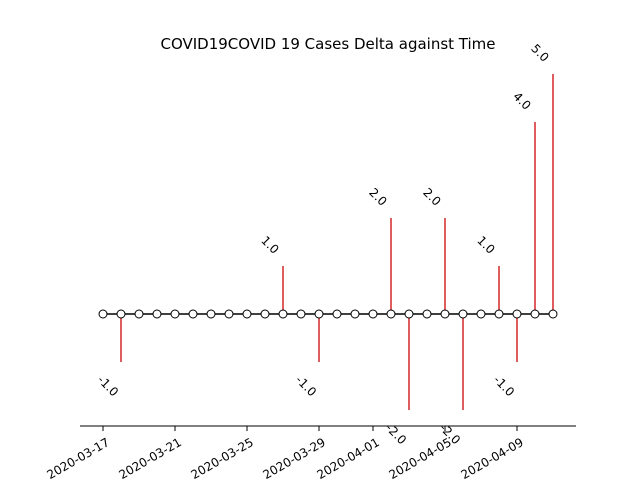 Image resolution: width=640 pixels, height=480 pixels. Describe the element at coordinates (431, 196) in the screenshot. I see `data-label-19: 2.0` at that location.